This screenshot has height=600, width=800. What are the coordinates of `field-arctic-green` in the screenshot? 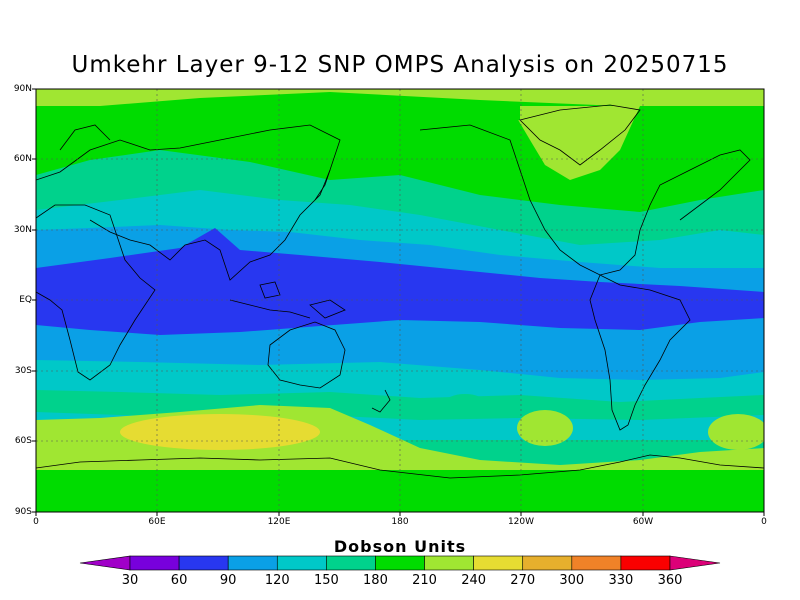 It's located at (278, 118).